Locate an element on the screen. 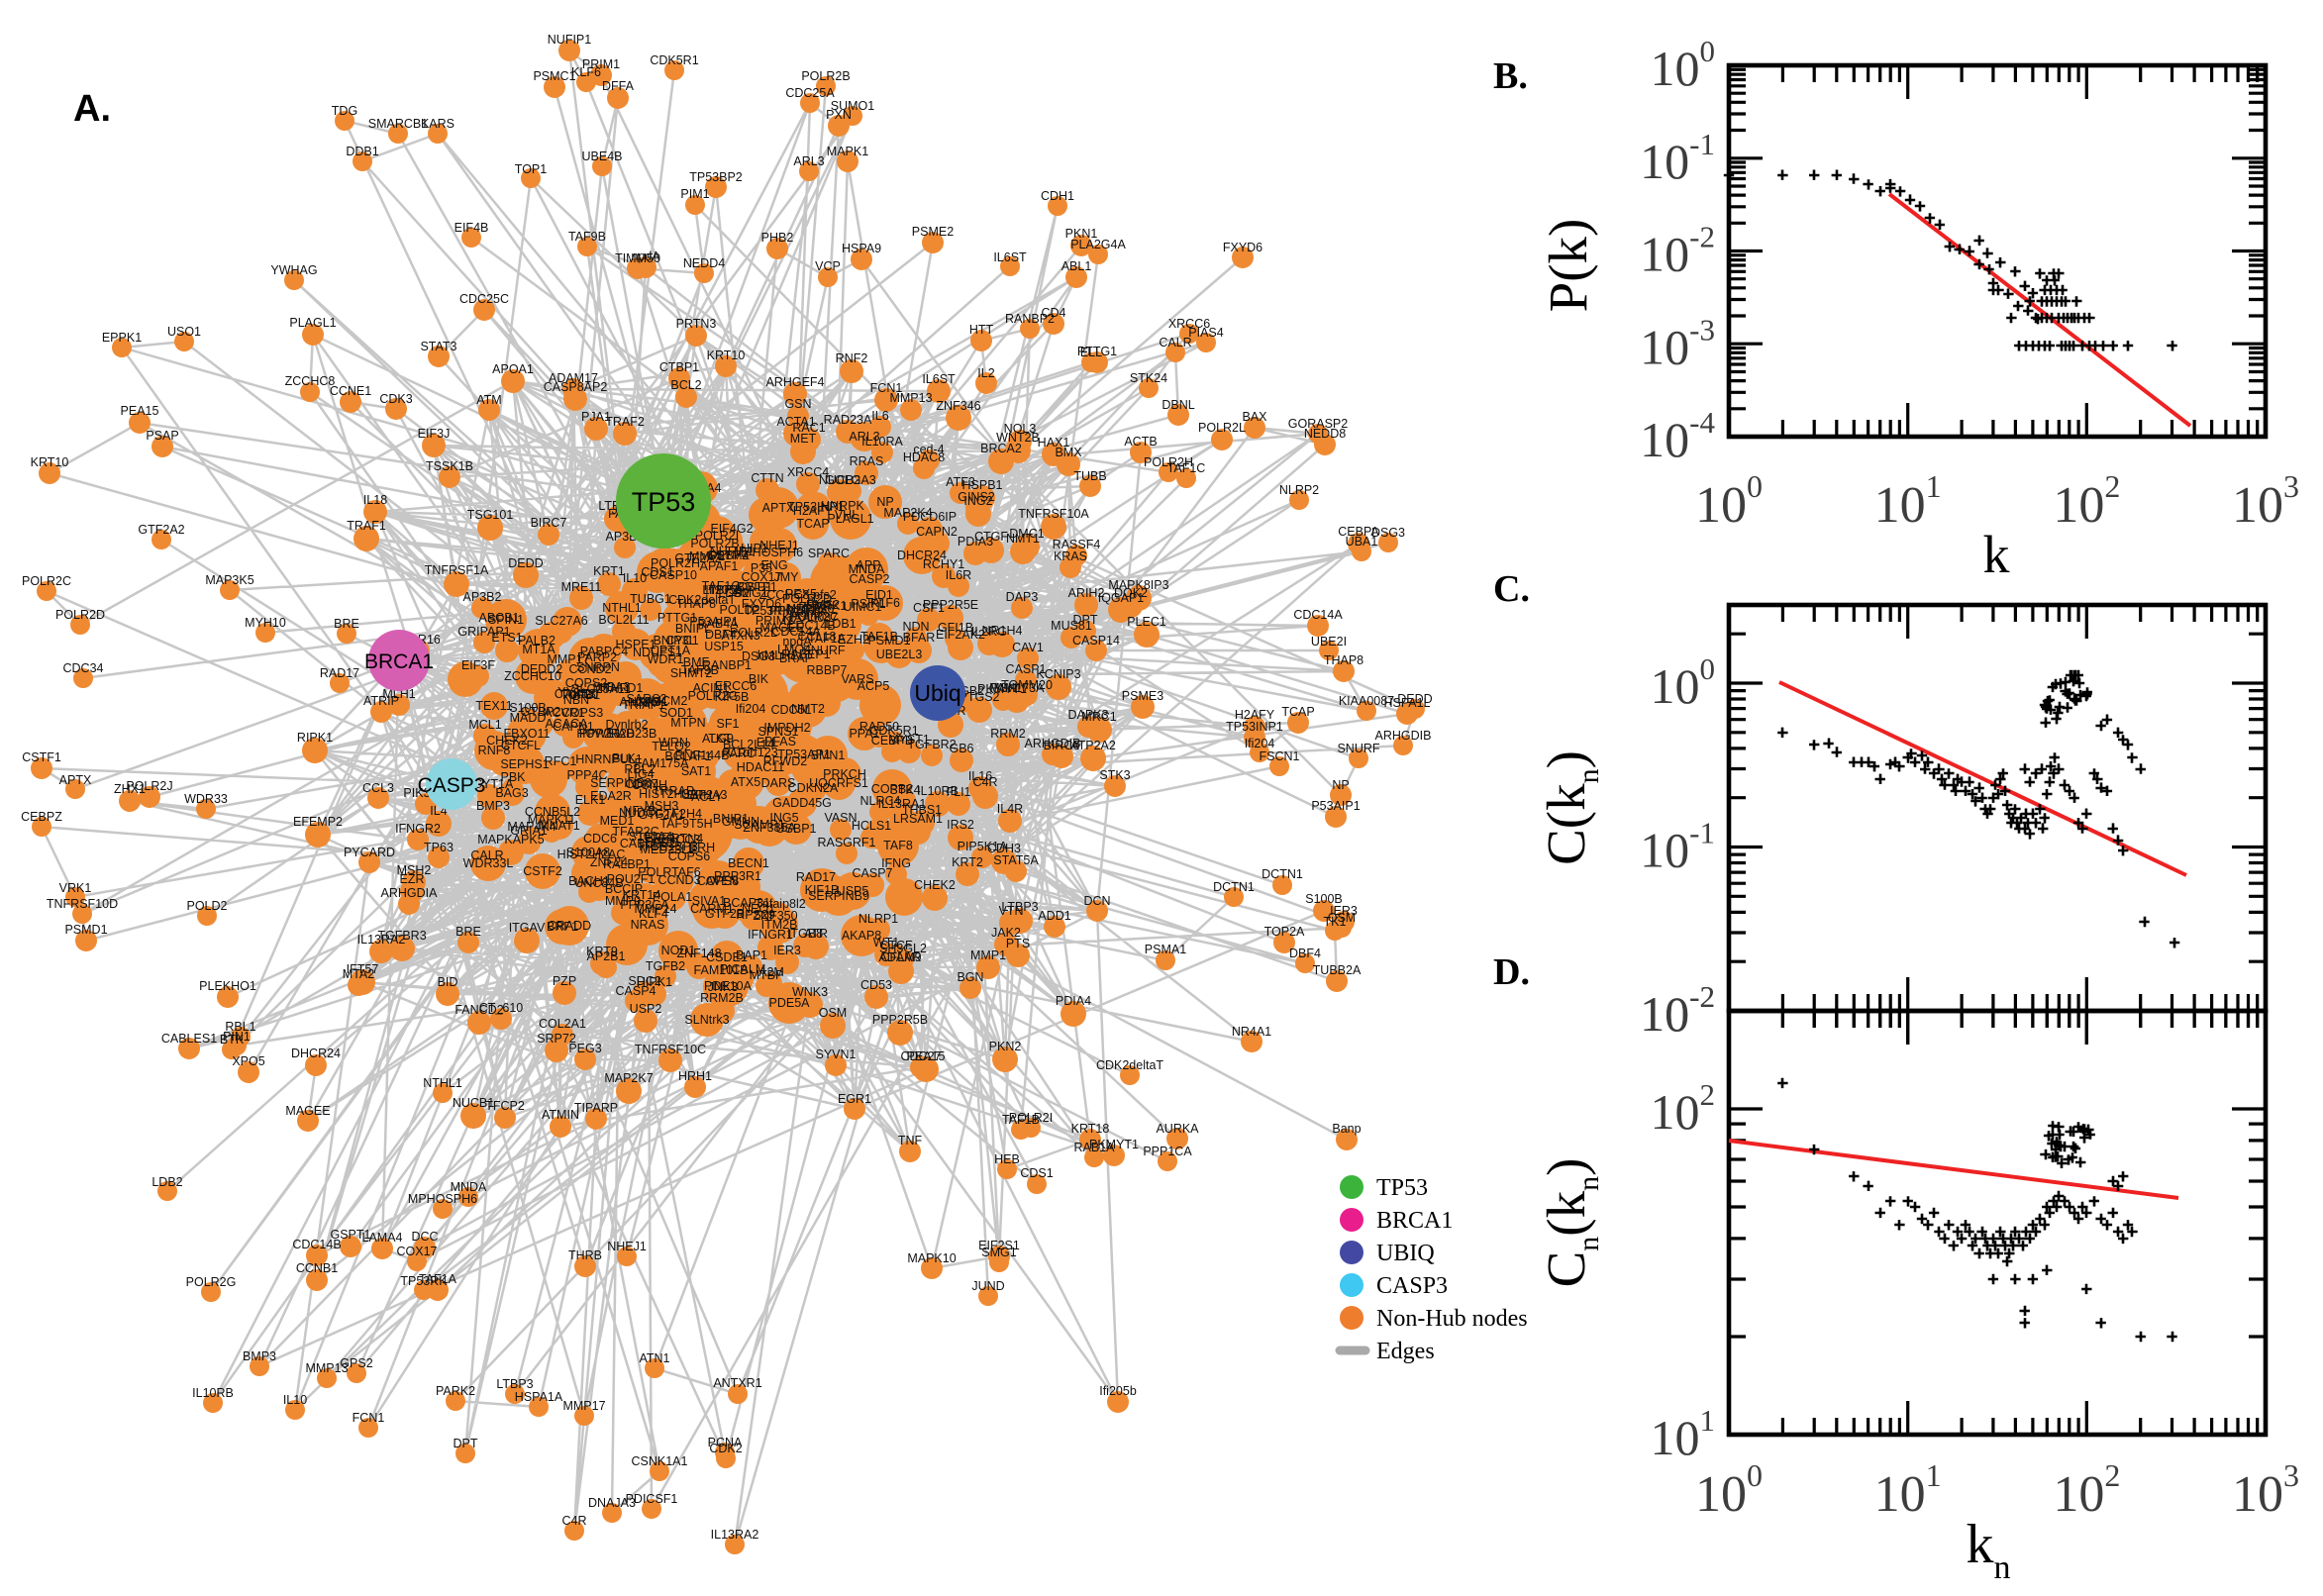 The width and height of the screenshot is (2323, 1596). svg-text: CDK2 is located at coordinates (725, 1448).